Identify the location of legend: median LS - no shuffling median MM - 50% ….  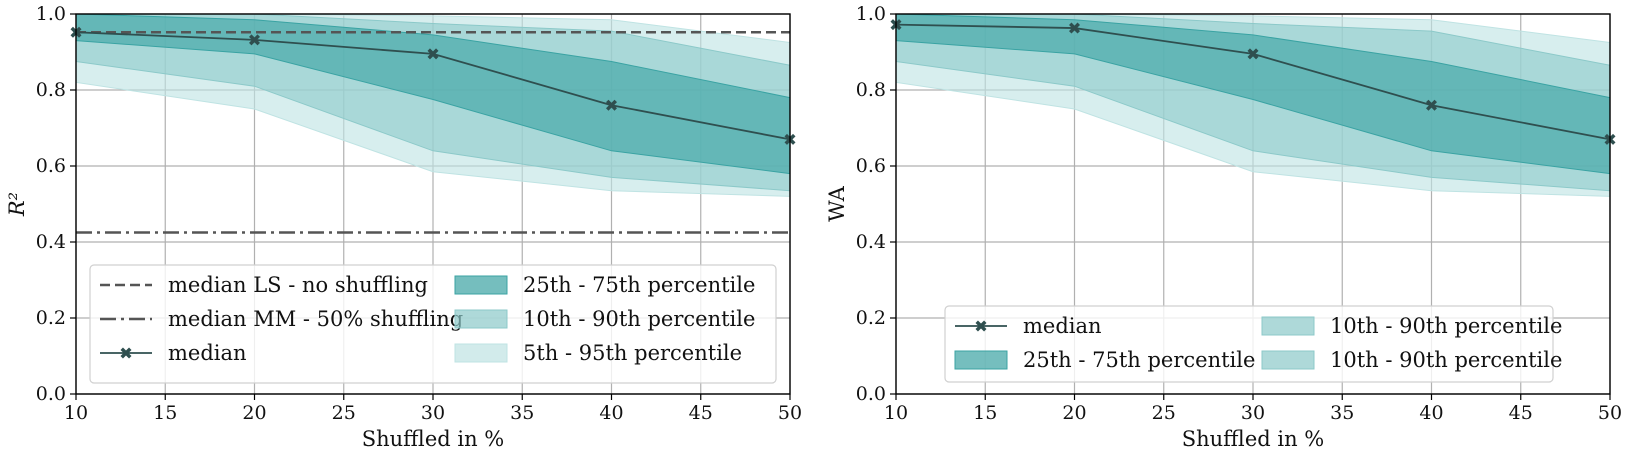
(433, 324).